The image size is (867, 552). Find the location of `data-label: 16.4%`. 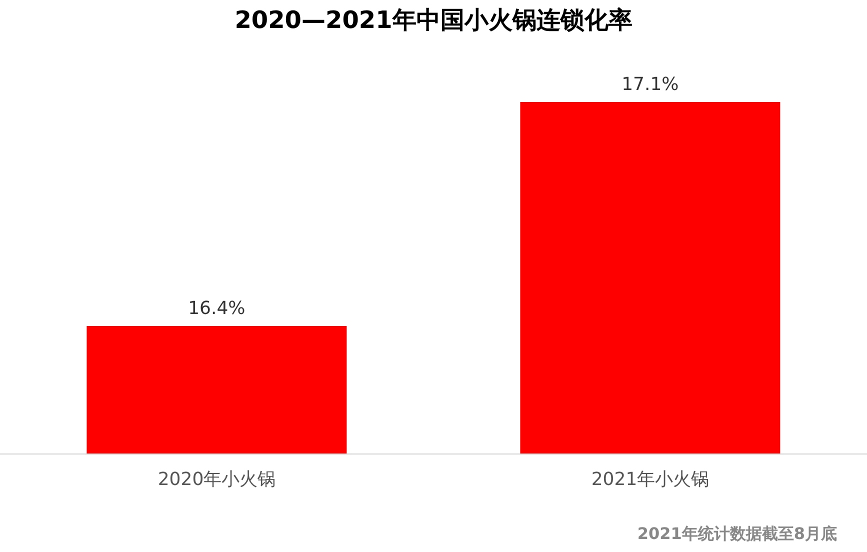

data-label: 16.4% is located at coordinates (217, 308).